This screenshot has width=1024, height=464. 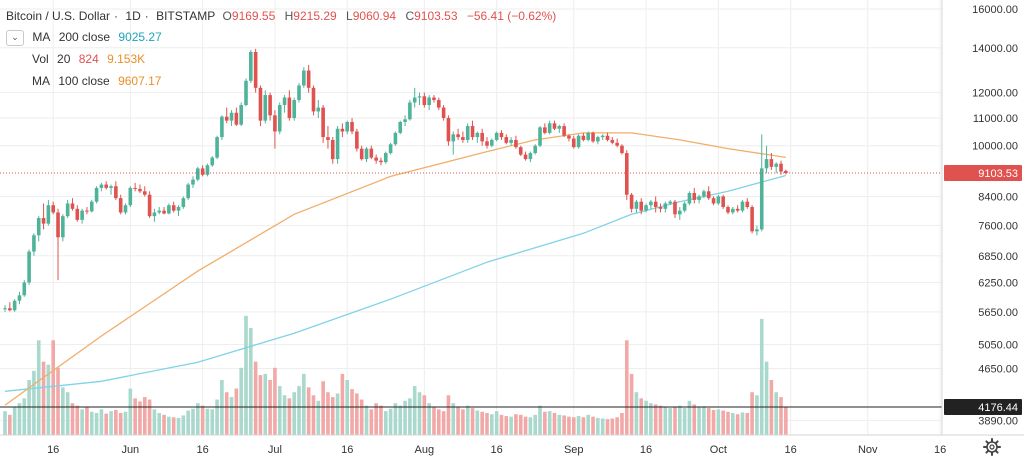 I want to click on low-label: L, so click(x=349, y=16).